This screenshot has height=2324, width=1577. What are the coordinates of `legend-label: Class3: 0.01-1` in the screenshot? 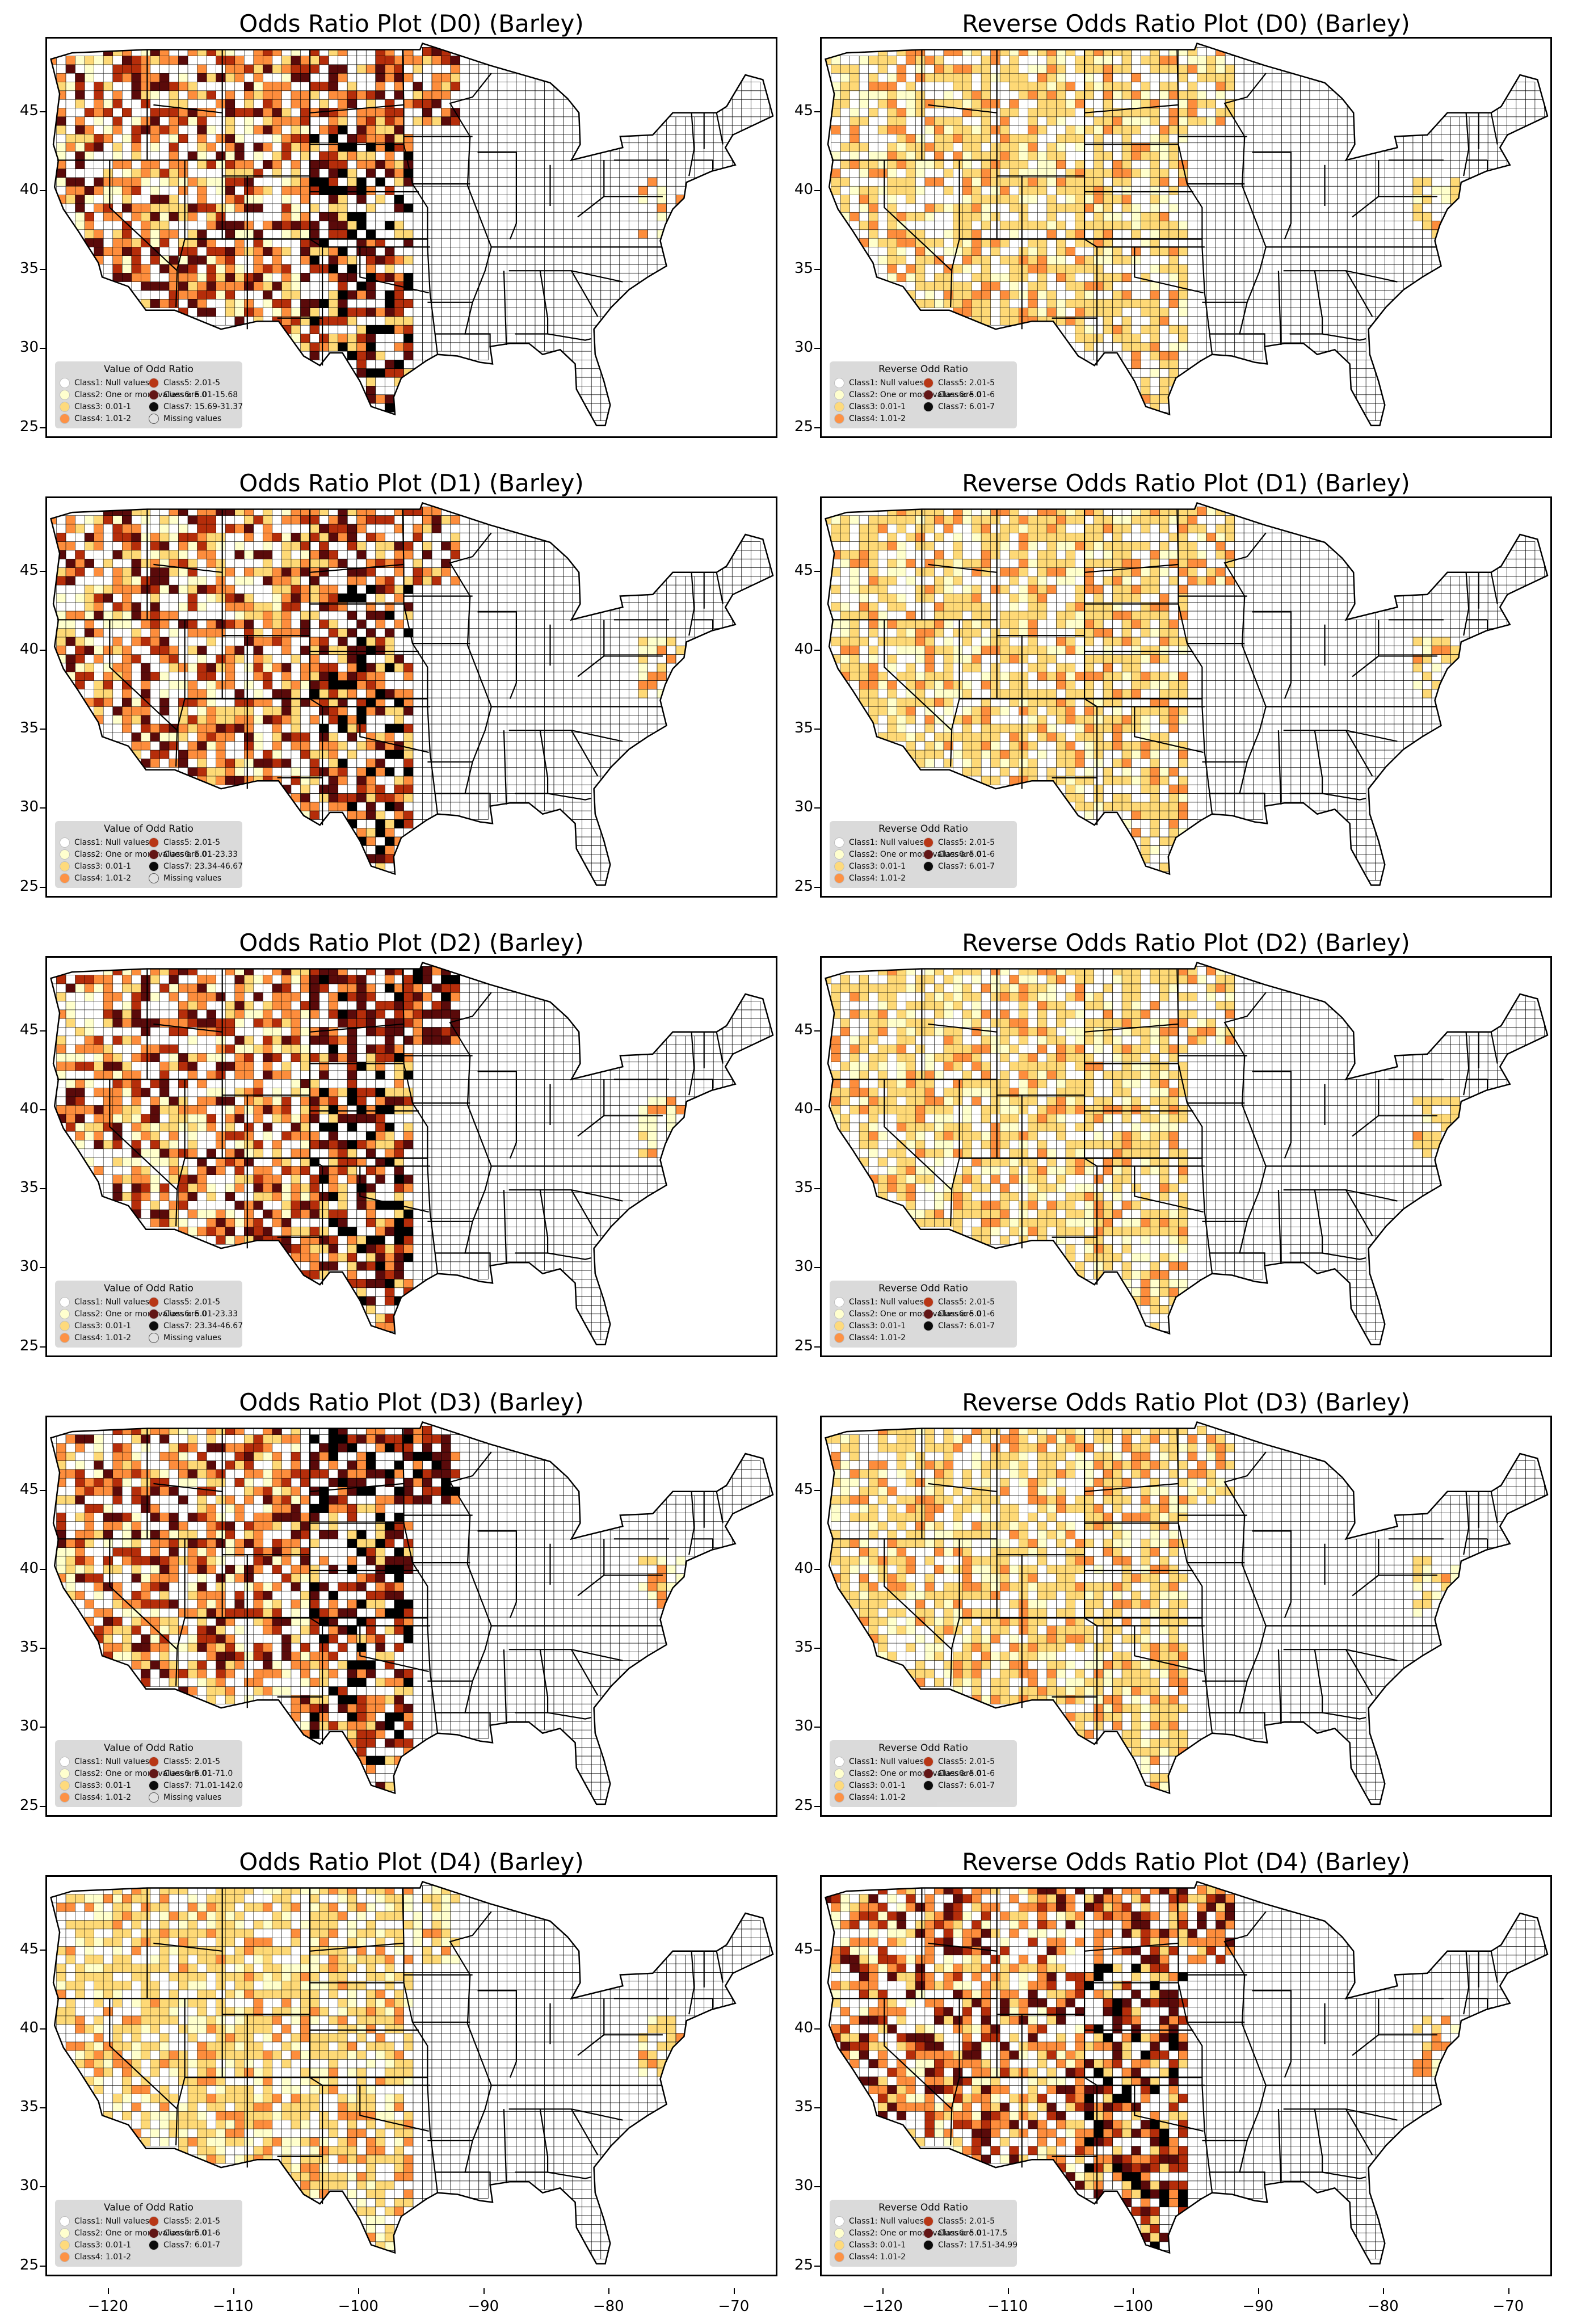 It's located at (102, 407).